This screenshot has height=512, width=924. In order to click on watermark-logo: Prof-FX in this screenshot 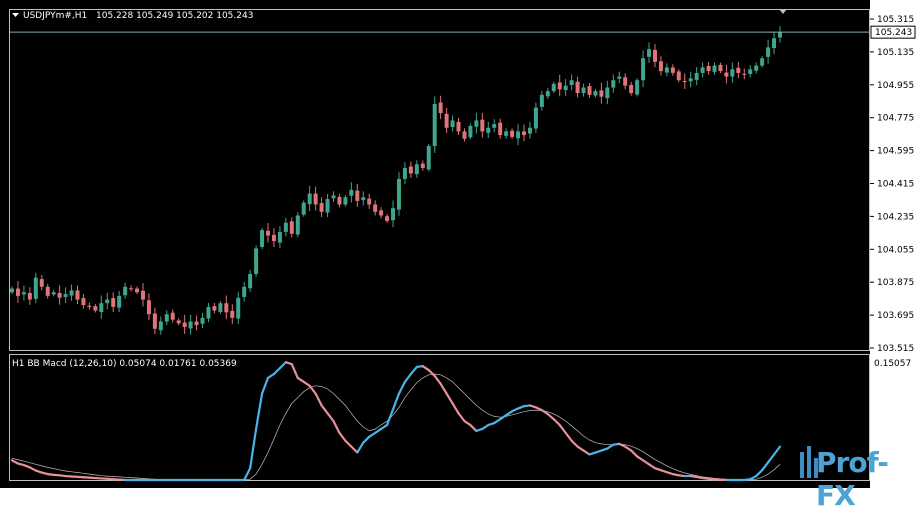, I will do `click(858, 463)`.